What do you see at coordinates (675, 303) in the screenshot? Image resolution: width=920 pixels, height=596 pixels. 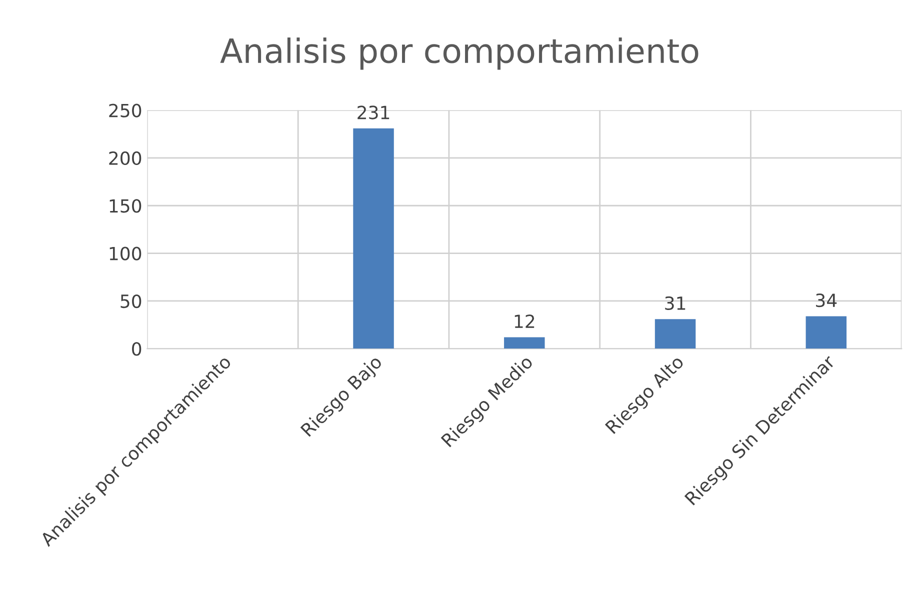 I see `data-label: 31` at bounding box center [675, 303].